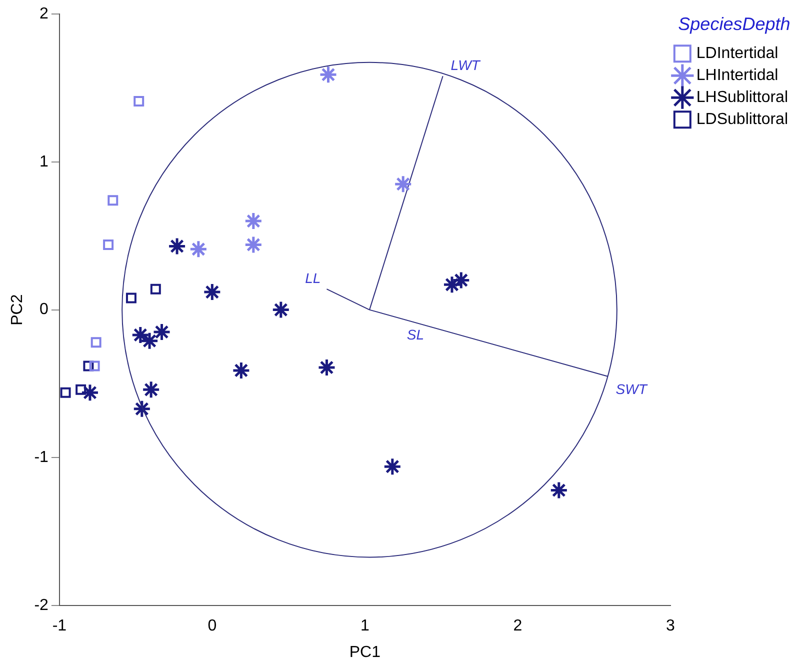  What do you see at coordinates (365, 626) in the screenshot?
I see `x-tick-label: 1` at bounding box center [365, 626].